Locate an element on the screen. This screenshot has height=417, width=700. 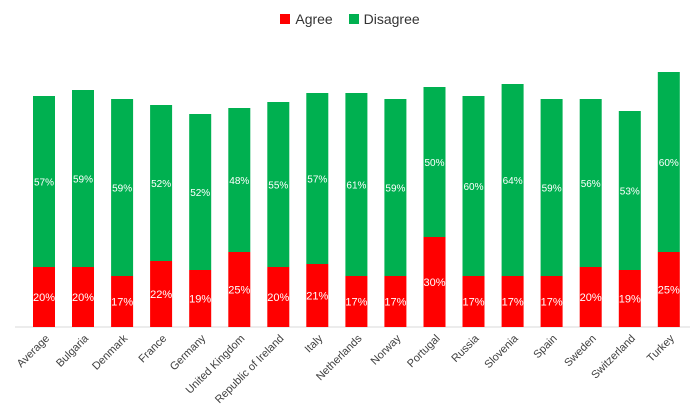
data-label-disagree-average: 57% is located at coordinates (44, 183).